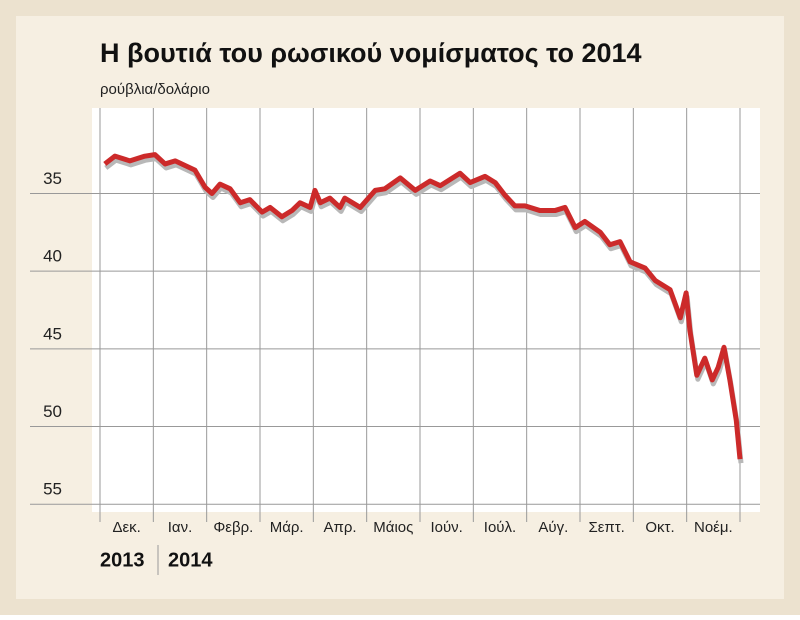 The image size is (800, 620). I want to click on x-tick-label: Ιούλ., so click(500, 527).